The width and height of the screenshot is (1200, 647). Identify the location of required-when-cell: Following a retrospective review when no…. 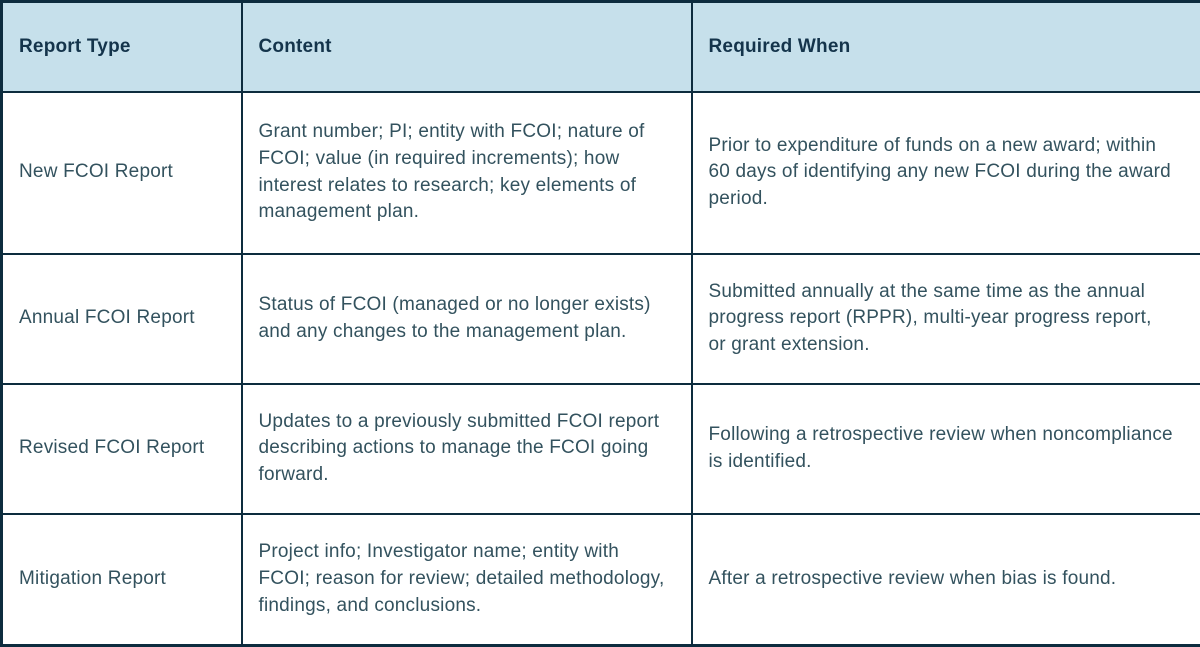
(946, 449).